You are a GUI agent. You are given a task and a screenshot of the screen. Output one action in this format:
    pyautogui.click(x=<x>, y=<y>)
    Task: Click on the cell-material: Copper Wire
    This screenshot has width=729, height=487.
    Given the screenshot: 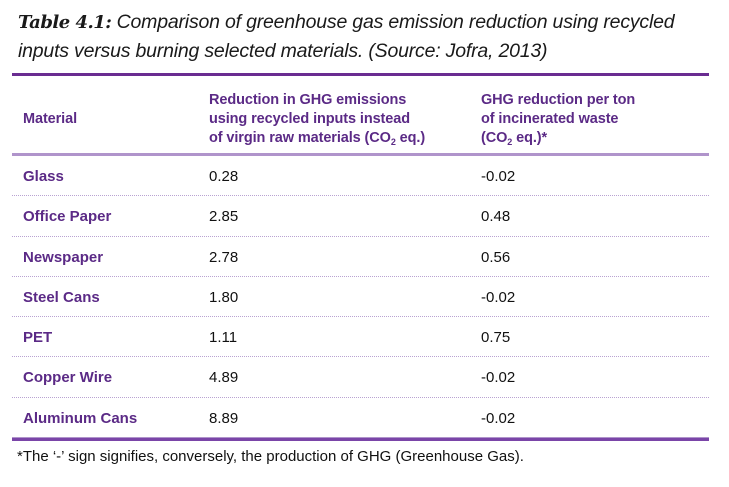 What is the action you would take?
    pyautogui.click(x=68, y=378)
    